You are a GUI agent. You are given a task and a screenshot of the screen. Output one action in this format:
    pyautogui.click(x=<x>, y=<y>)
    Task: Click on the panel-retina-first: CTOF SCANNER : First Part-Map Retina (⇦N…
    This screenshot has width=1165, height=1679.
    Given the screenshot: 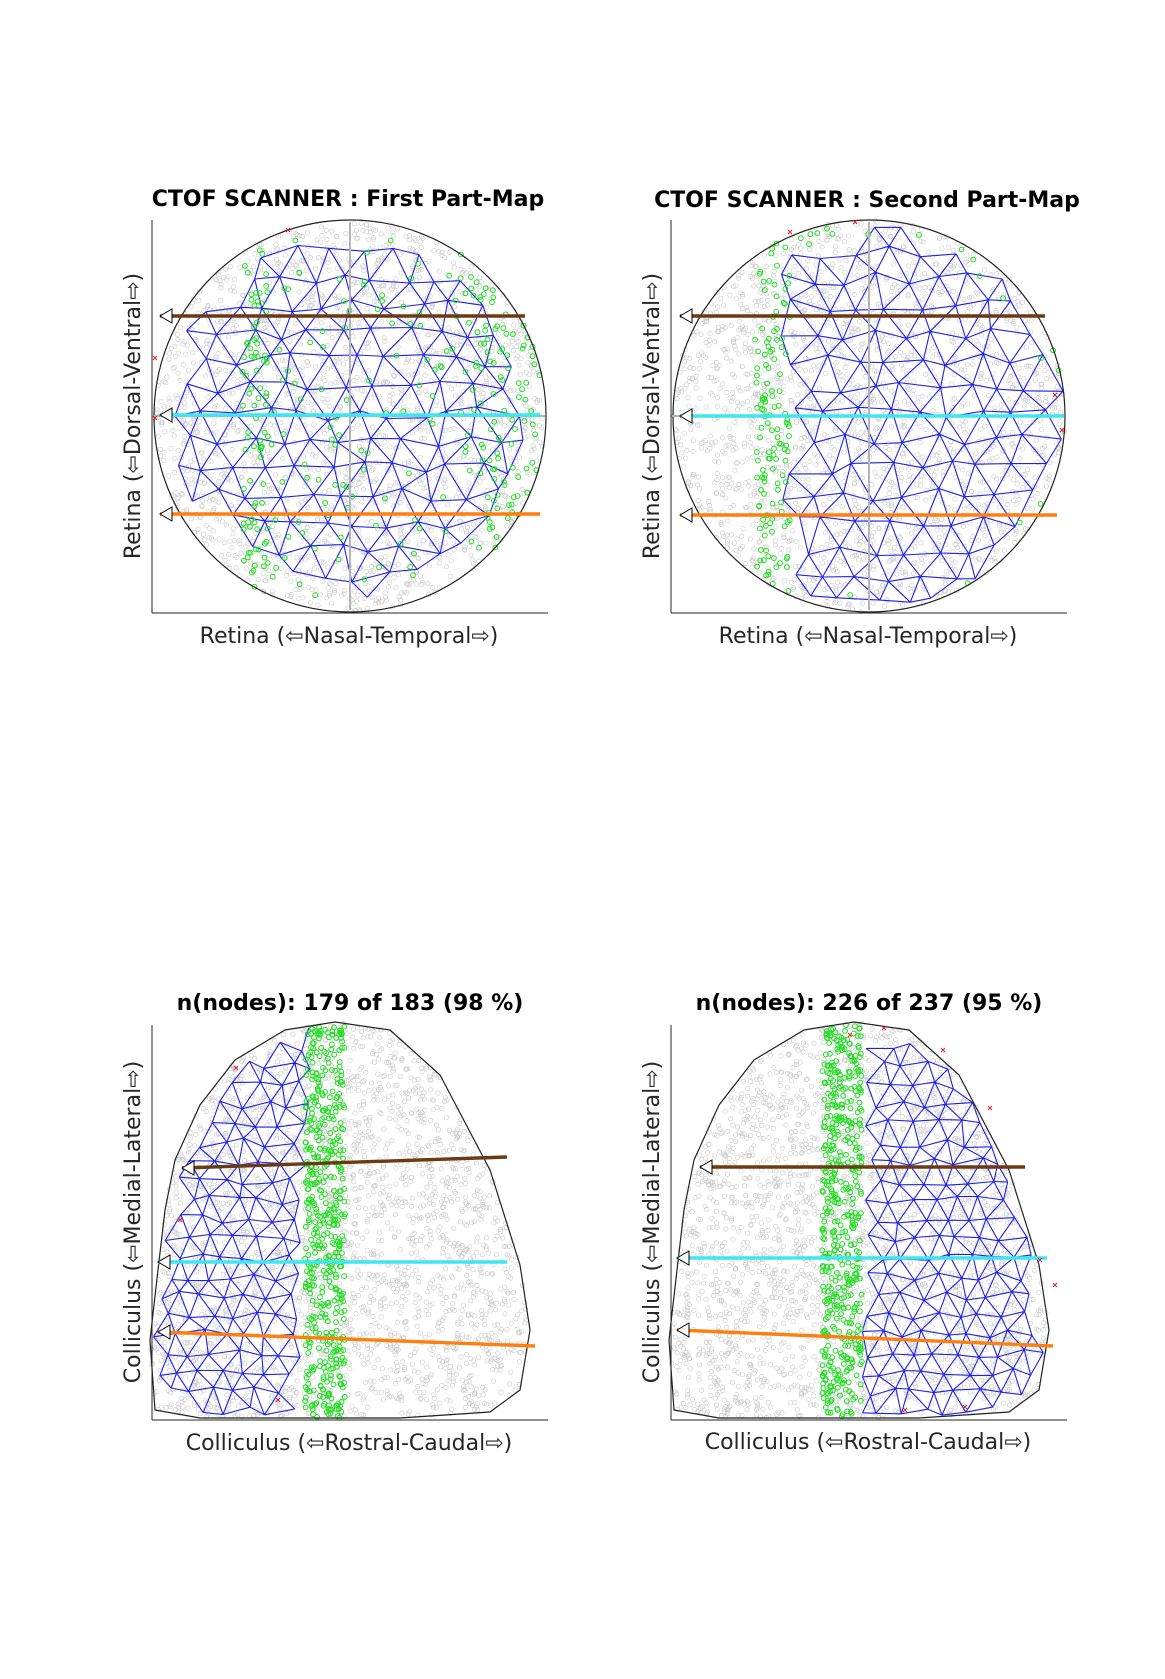 What is the action you would take?
    pyautogui.click(x=334, y=418)
    